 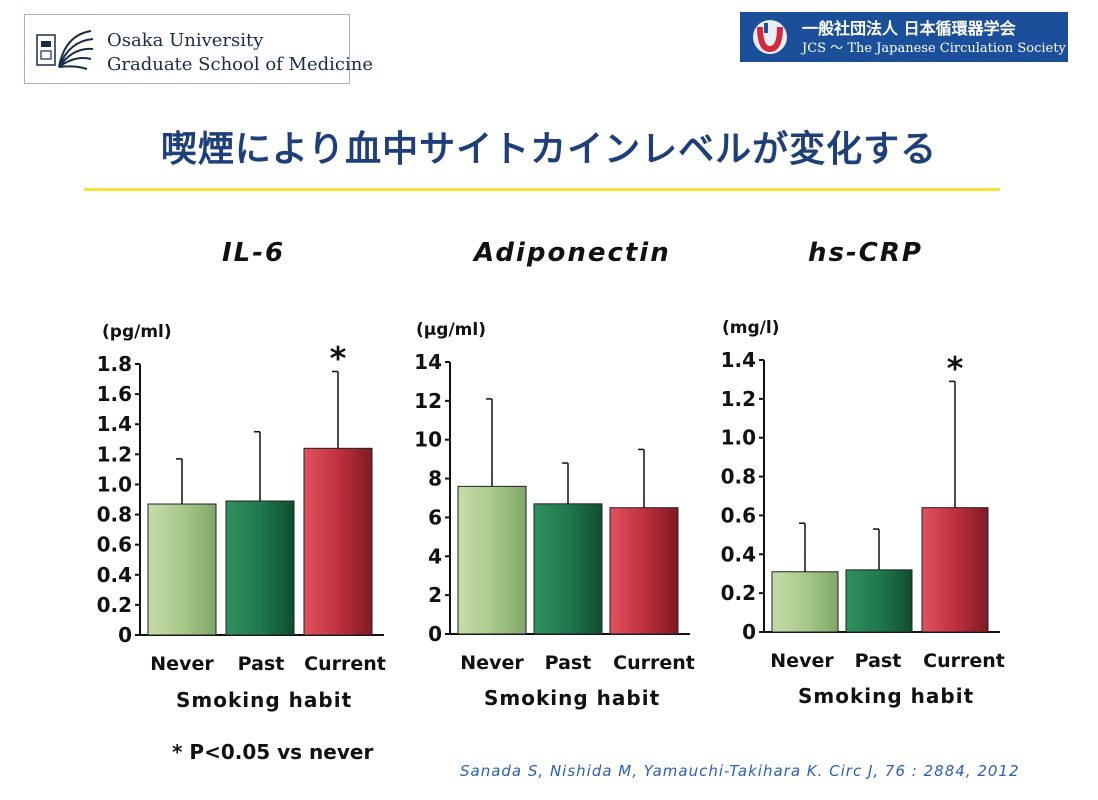 I want to click on y-tick-label-hscrp: 1.2, so click(x=738, y=399).